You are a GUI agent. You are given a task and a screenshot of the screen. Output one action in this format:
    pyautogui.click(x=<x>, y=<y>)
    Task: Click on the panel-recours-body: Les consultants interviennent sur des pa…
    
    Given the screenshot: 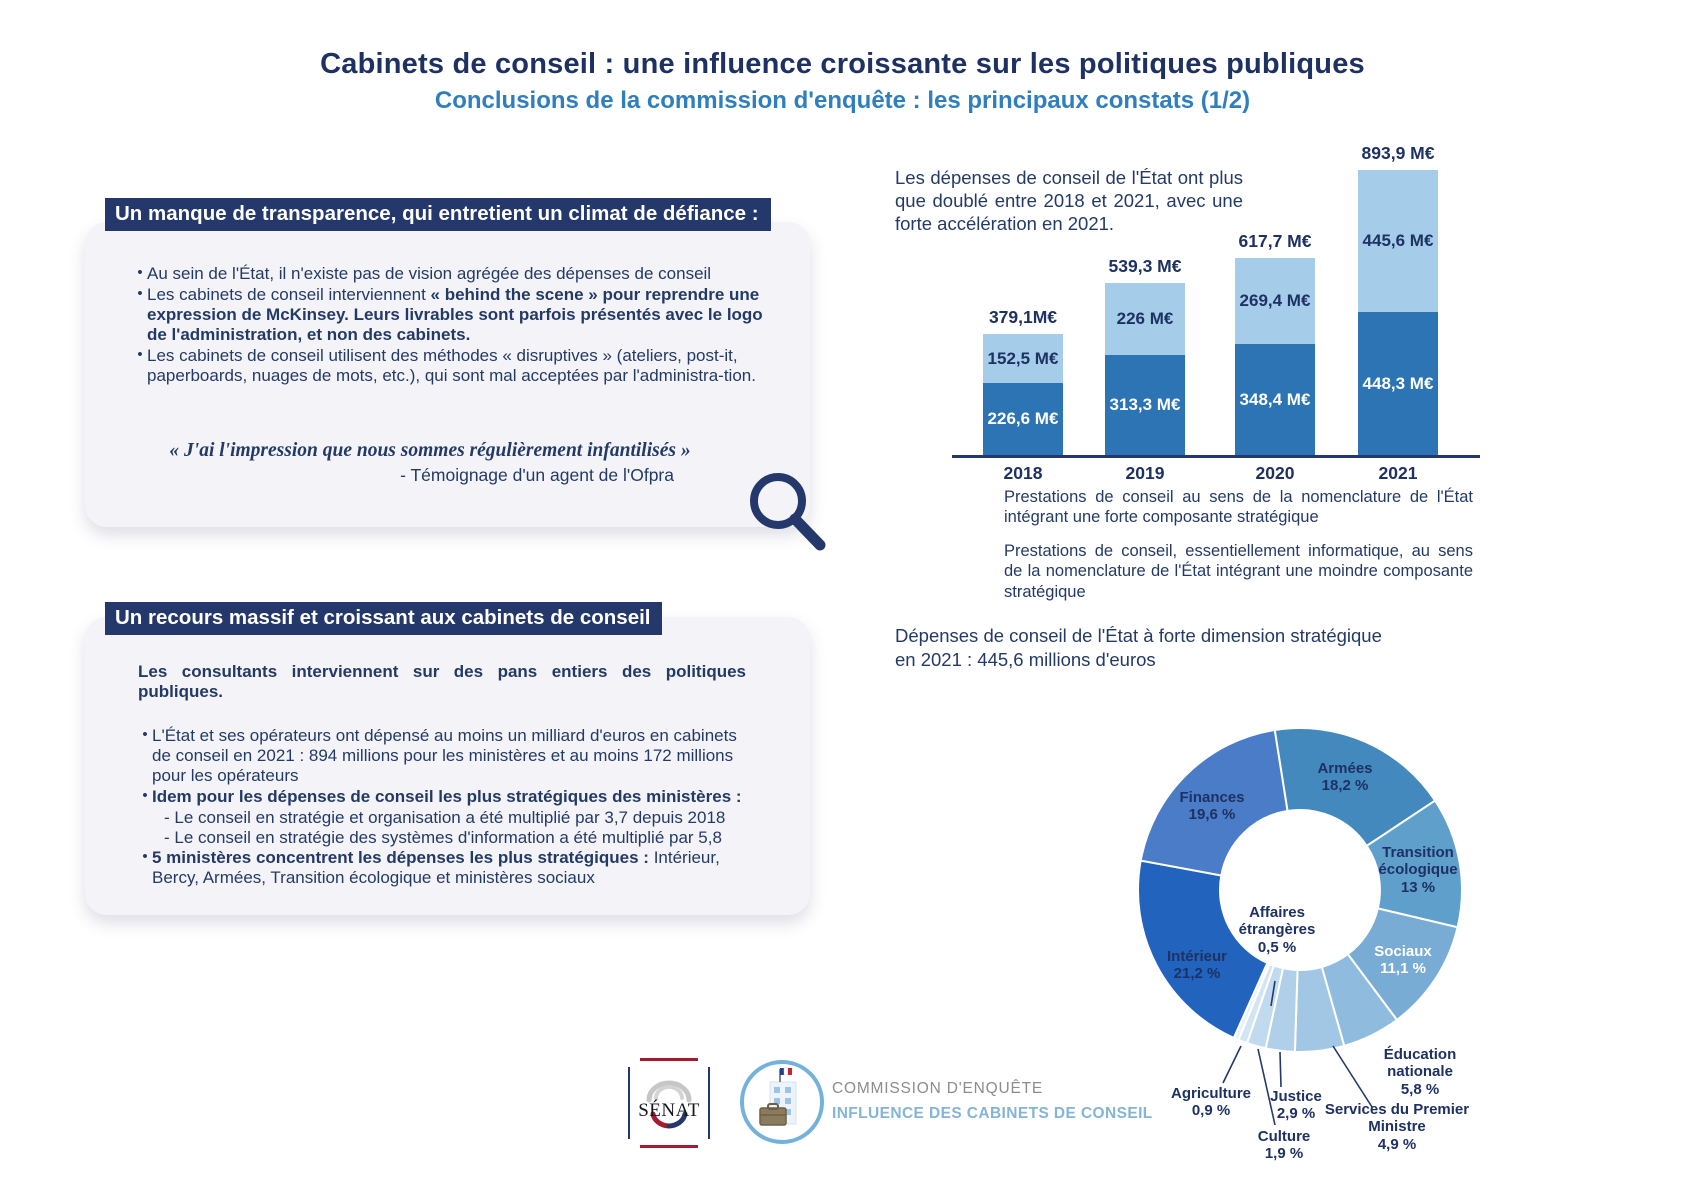 What is the action you would take?
    pyautogui.click(x=445, y=775)
    